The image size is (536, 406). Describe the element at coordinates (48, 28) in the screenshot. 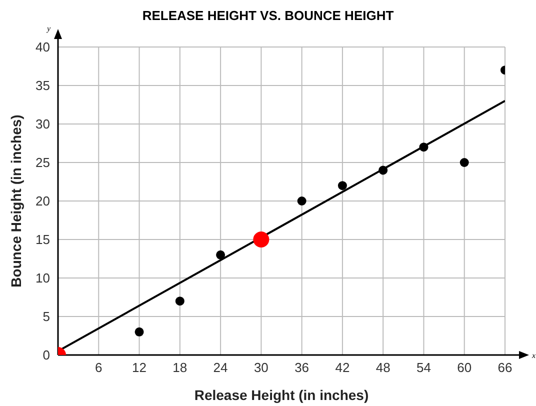

I see `text: y` at that location.